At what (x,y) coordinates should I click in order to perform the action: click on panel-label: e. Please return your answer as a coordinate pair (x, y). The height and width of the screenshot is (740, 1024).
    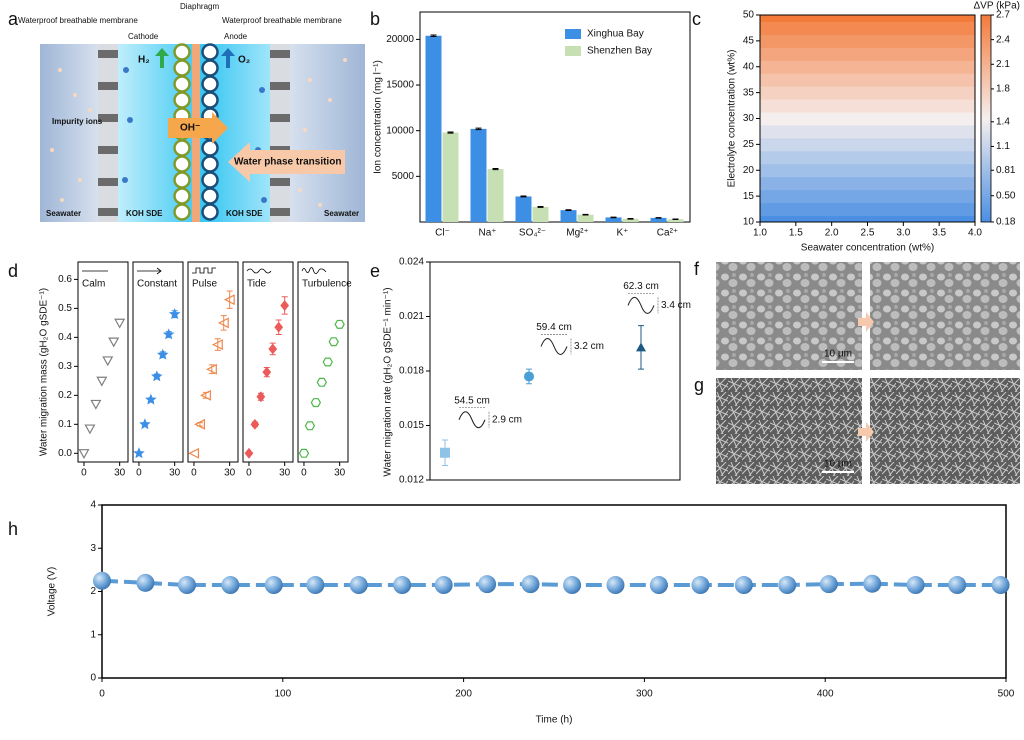
    Looking at the image, I should click on (375, 271).